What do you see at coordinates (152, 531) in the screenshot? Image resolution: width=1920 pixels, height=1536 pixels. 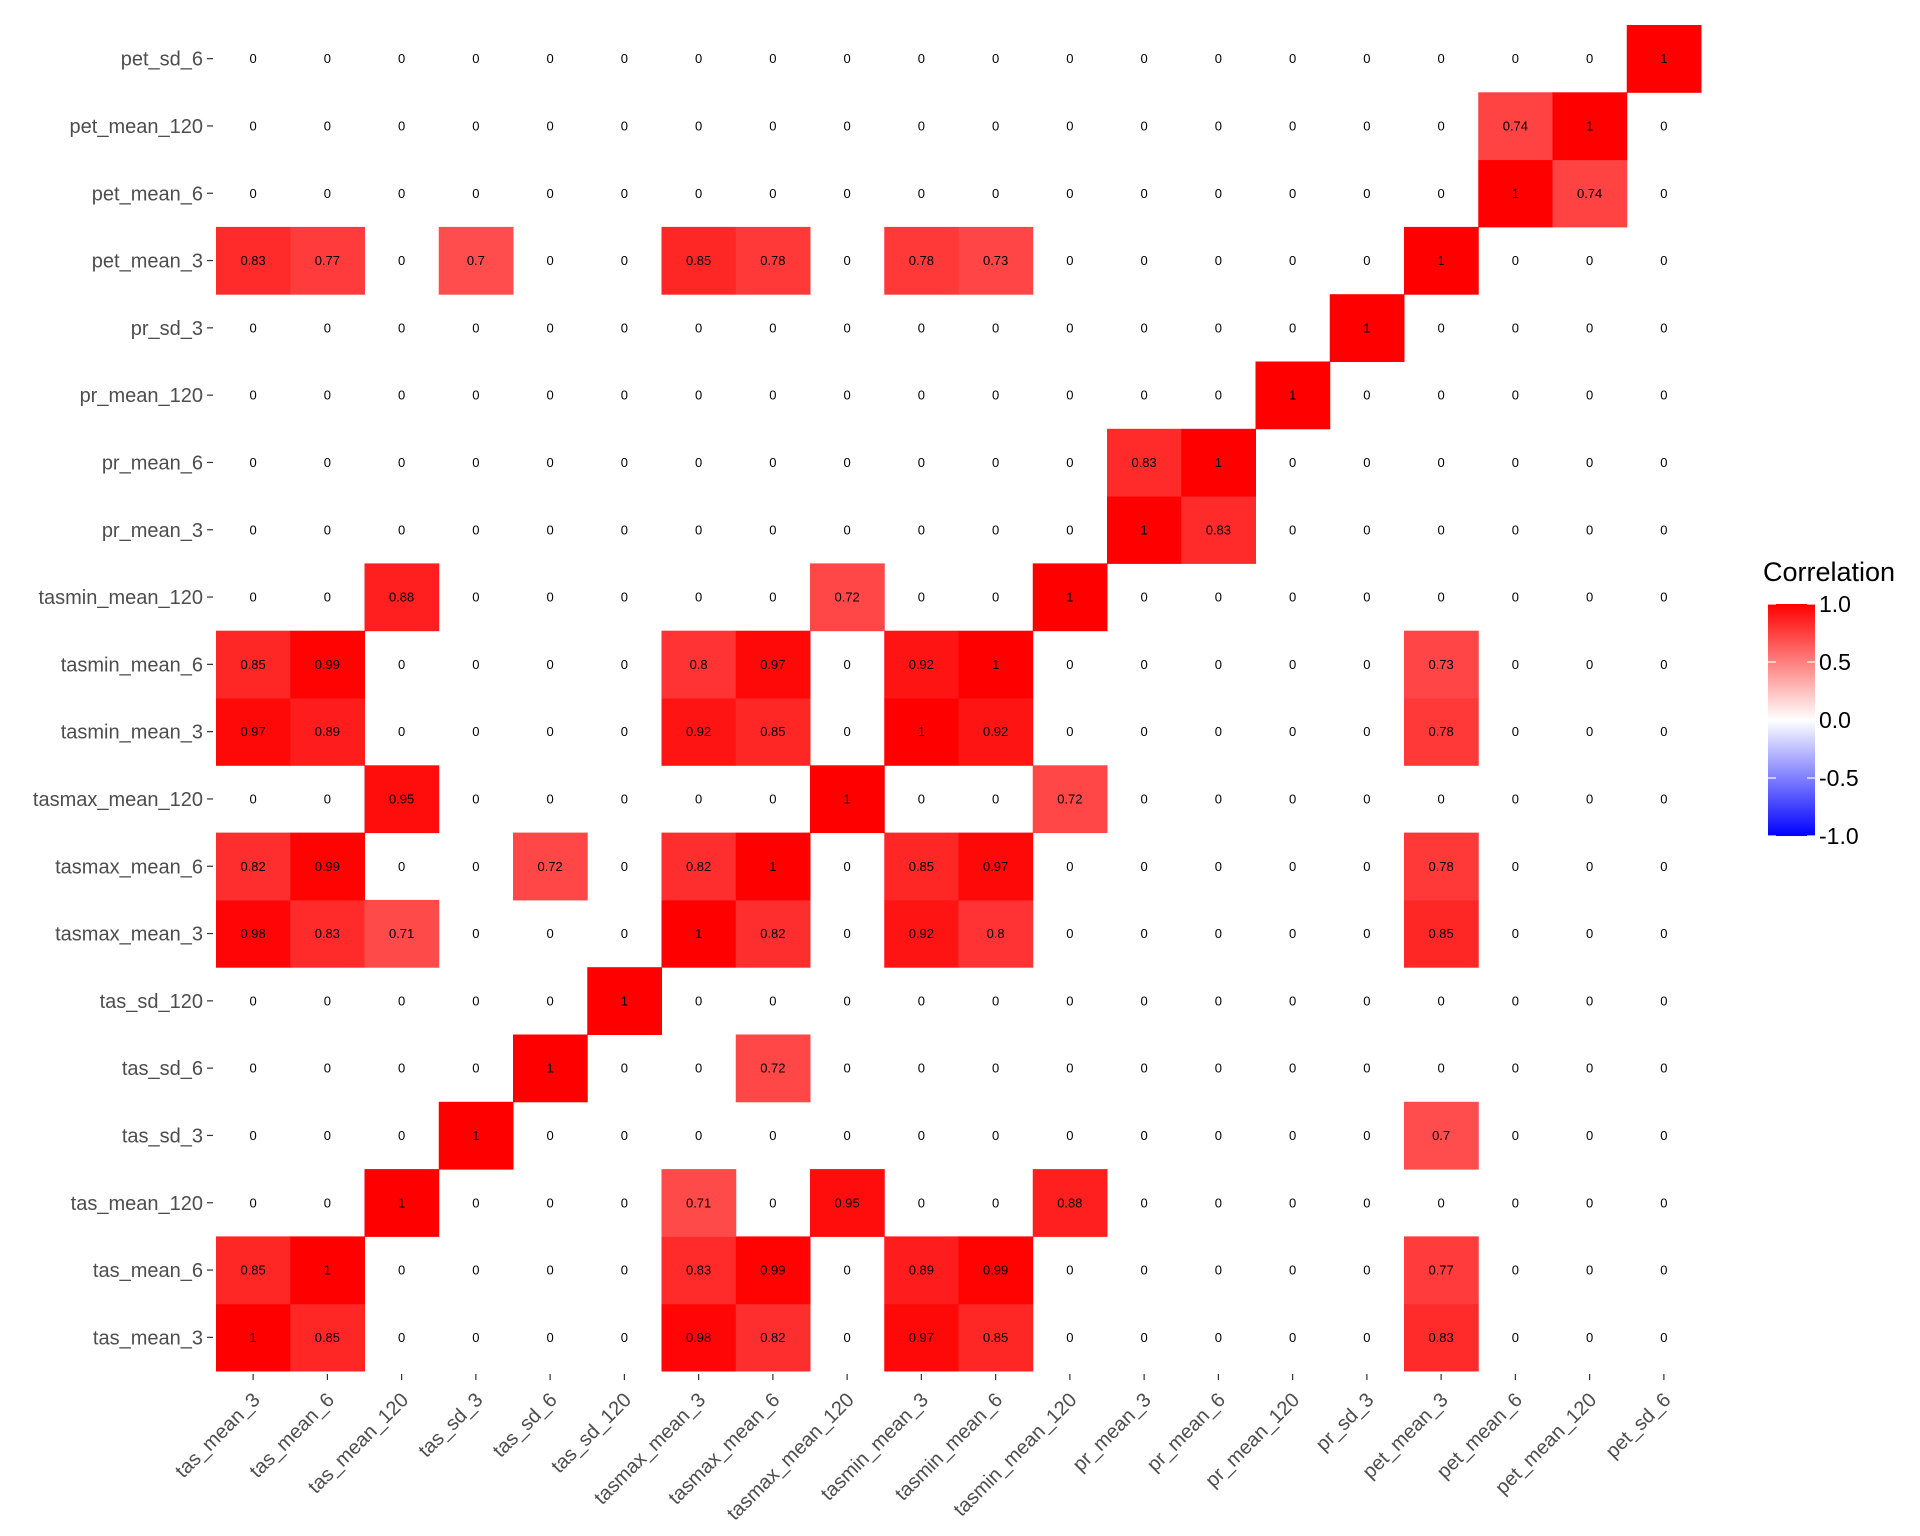 I see `y-tick-label: pr_mean_3` at bounding box center [152, 531].